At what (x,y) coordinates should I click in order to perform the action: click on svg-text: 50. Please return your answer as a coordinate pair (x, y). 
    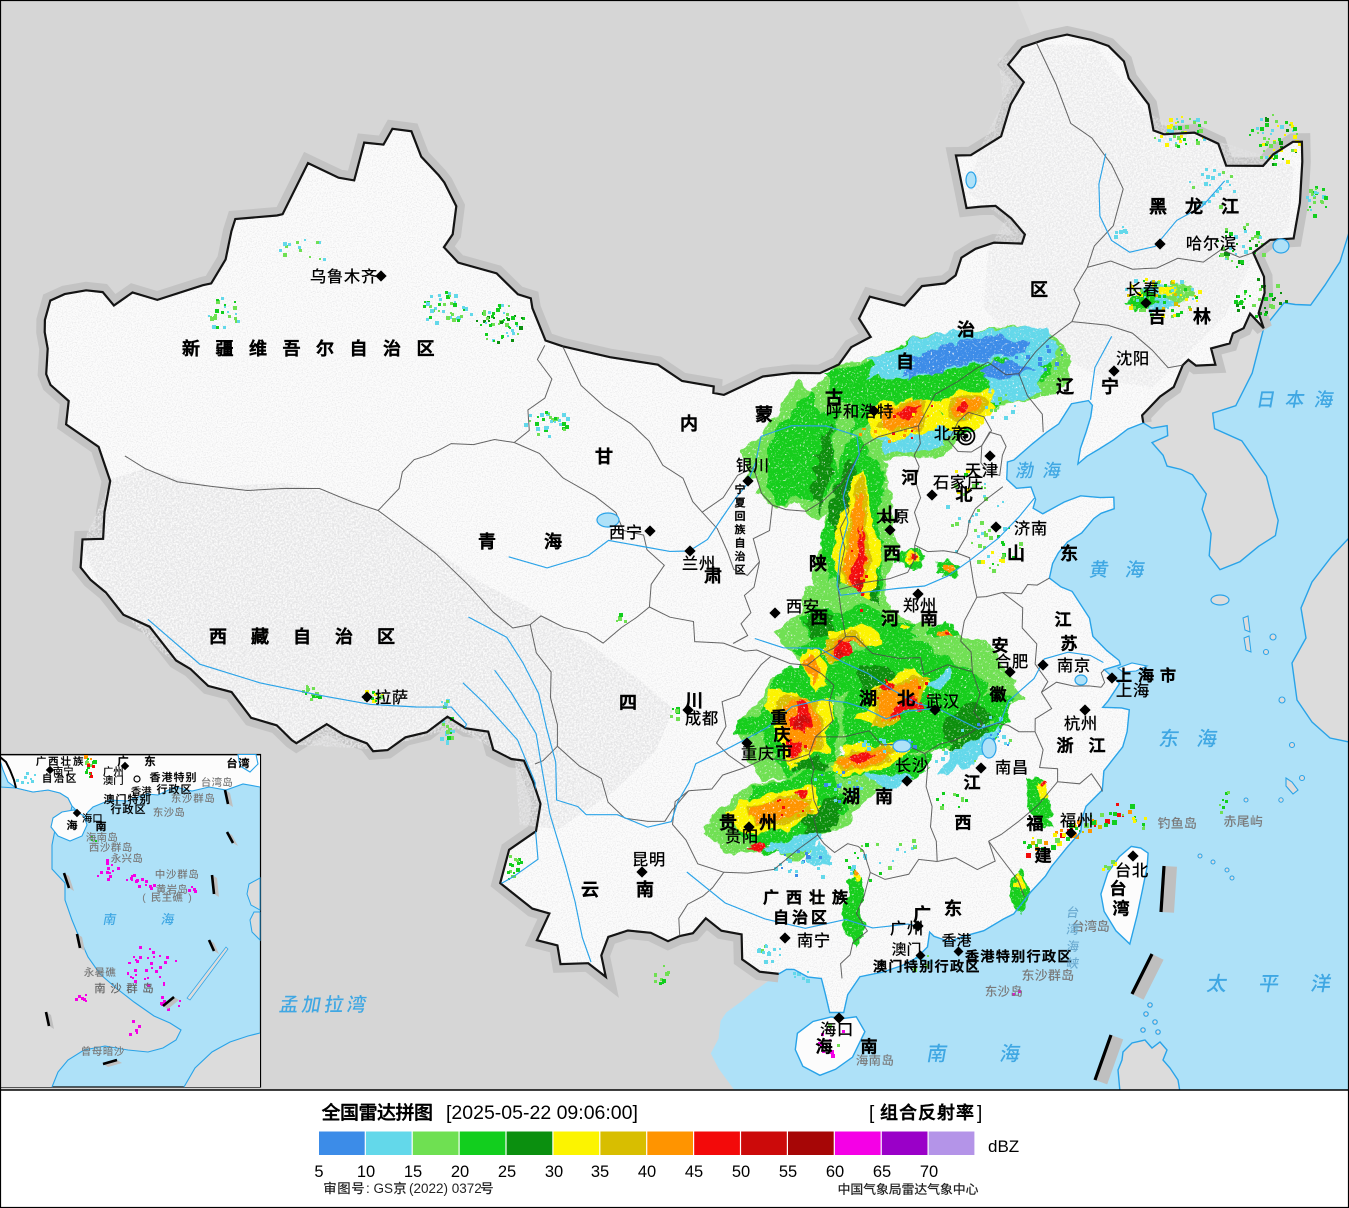
    Looking at the image, I should click on (741, 1172).